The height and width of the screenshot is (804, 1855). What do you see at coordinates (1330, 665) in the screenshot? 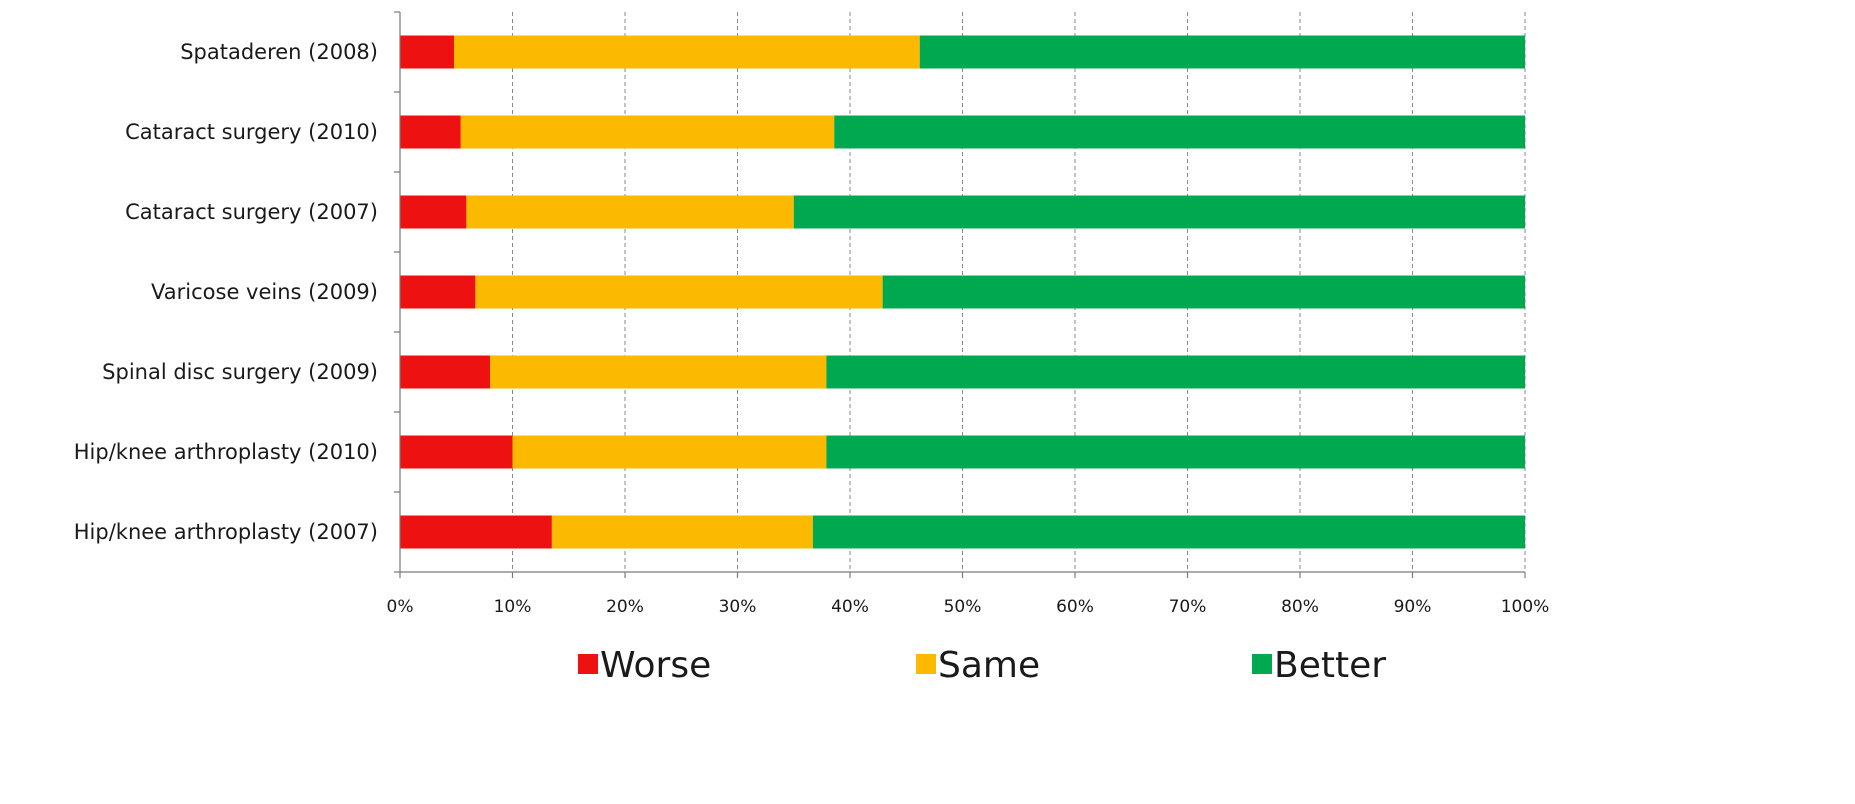
I see `legend-label-better: Better` at bounding box center [1330, 665].